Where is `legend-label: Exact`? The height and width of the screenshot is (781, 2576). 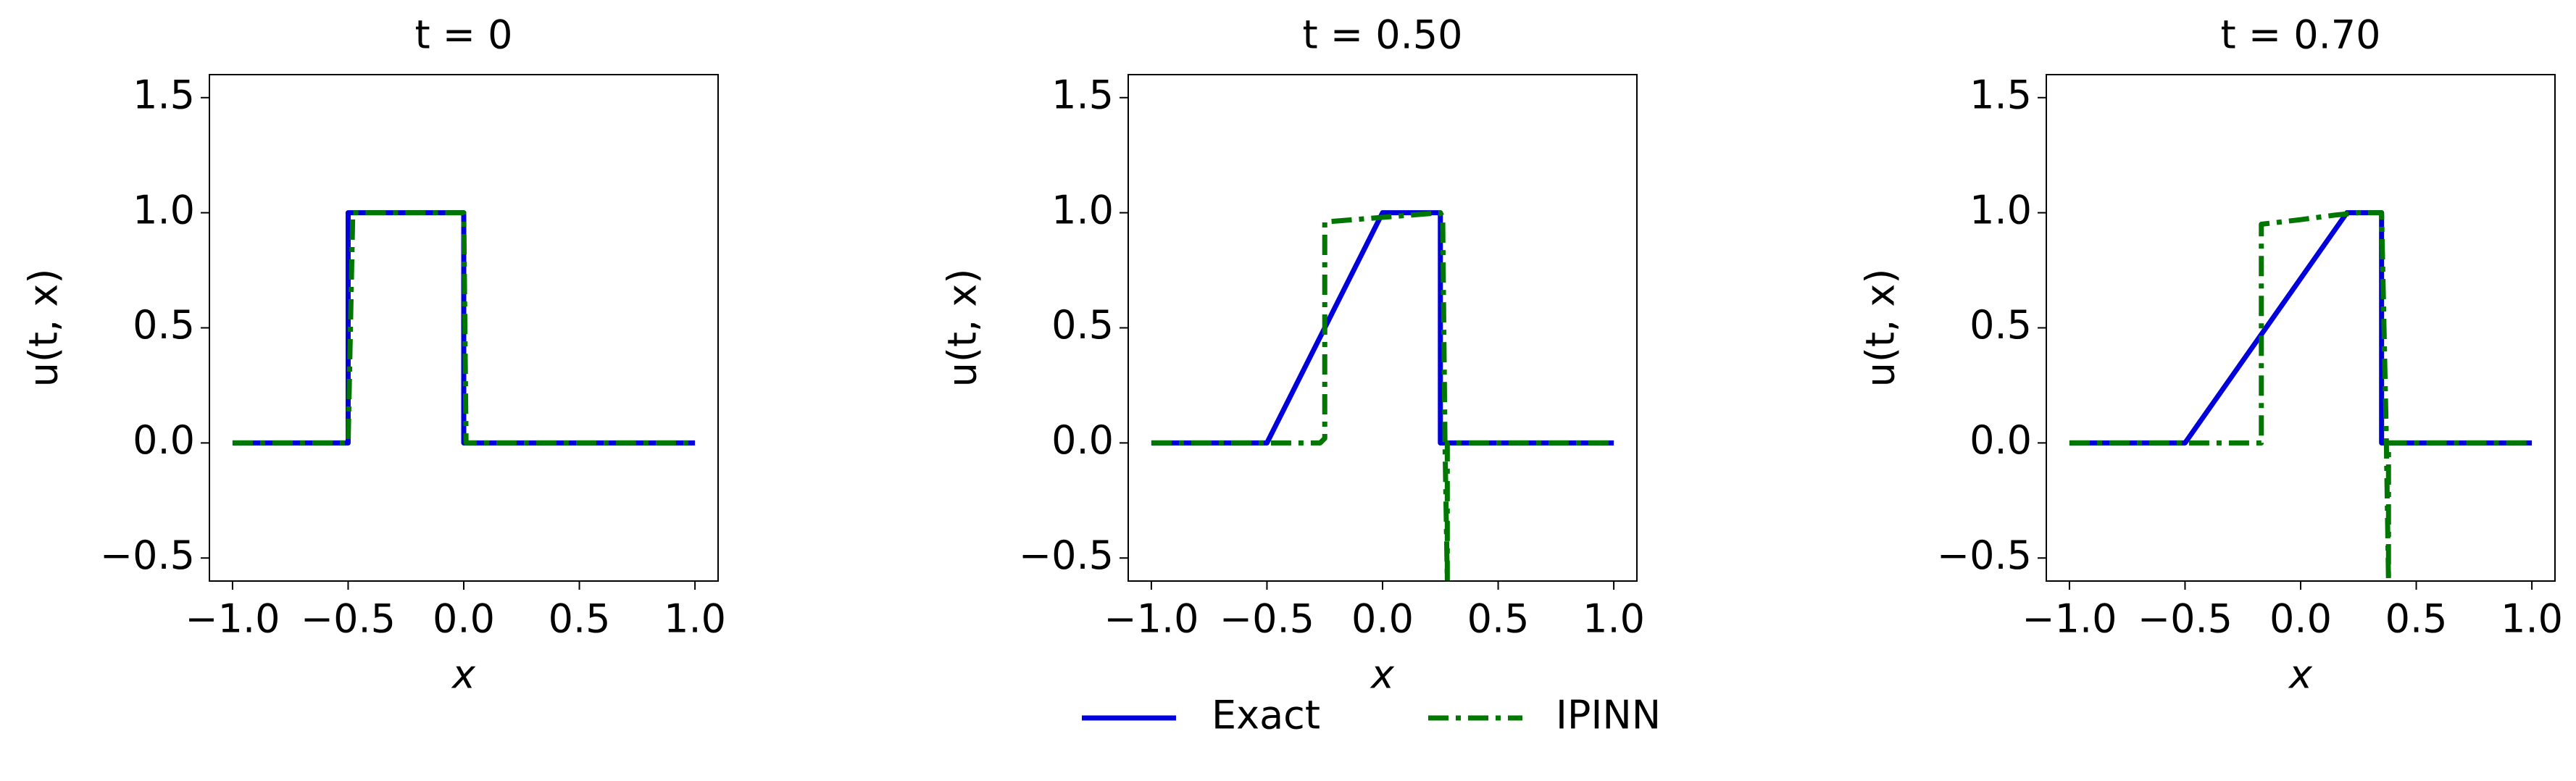
legend-label: Exact is located at coordinates (1266, 715).